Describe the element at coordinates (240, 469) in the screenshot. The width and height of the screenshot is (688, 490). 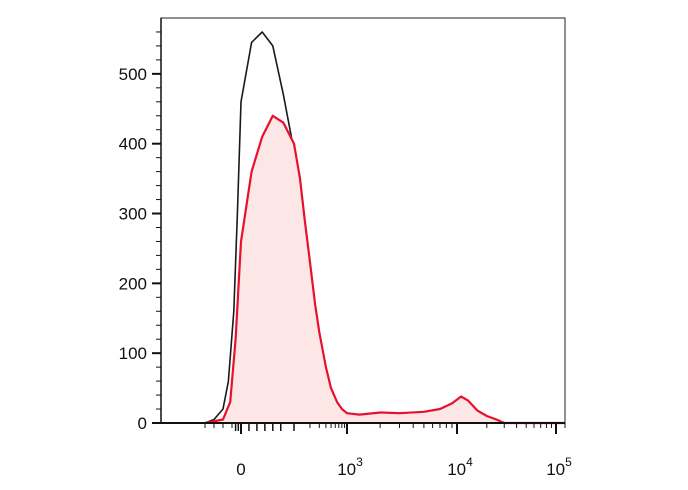
I see `x-tick-label: 0` at that location.